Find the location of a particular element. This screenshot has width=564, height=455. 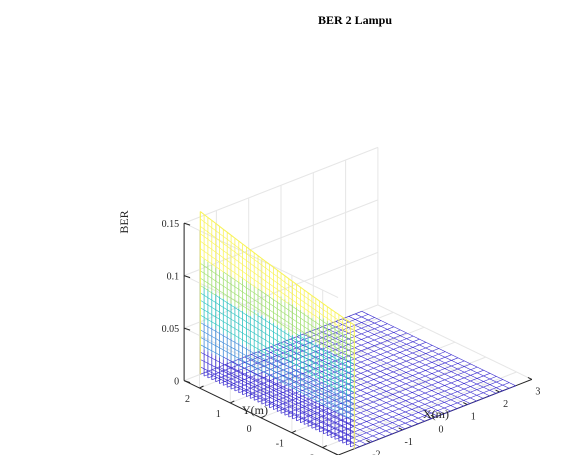

x-tick-label: -1 is located at coordinates (409, 442).